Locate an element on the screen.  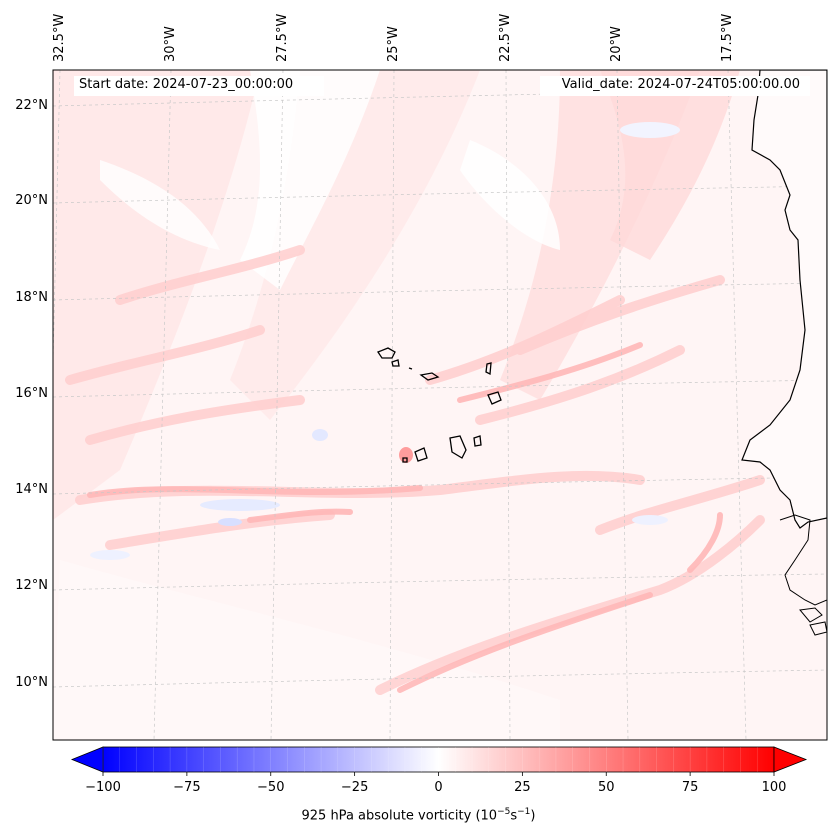
colorbar-tick-label: −75 is located at coordinates (187, 787).